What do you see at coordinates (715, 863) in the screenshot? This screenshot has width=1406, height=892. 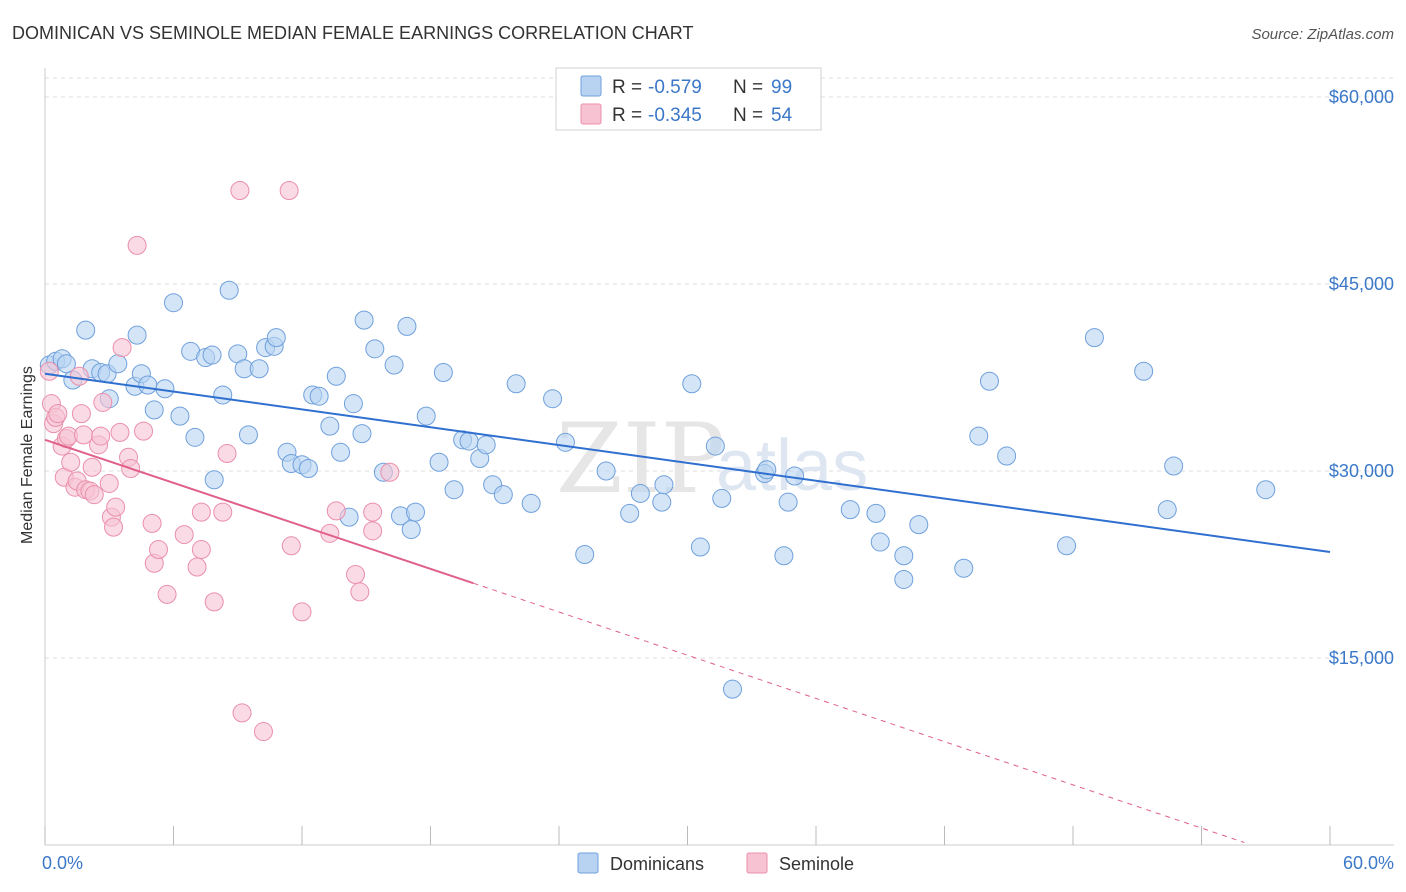 I see `series-legend: Dominicans Seminole` at bounding box center [715, 863].